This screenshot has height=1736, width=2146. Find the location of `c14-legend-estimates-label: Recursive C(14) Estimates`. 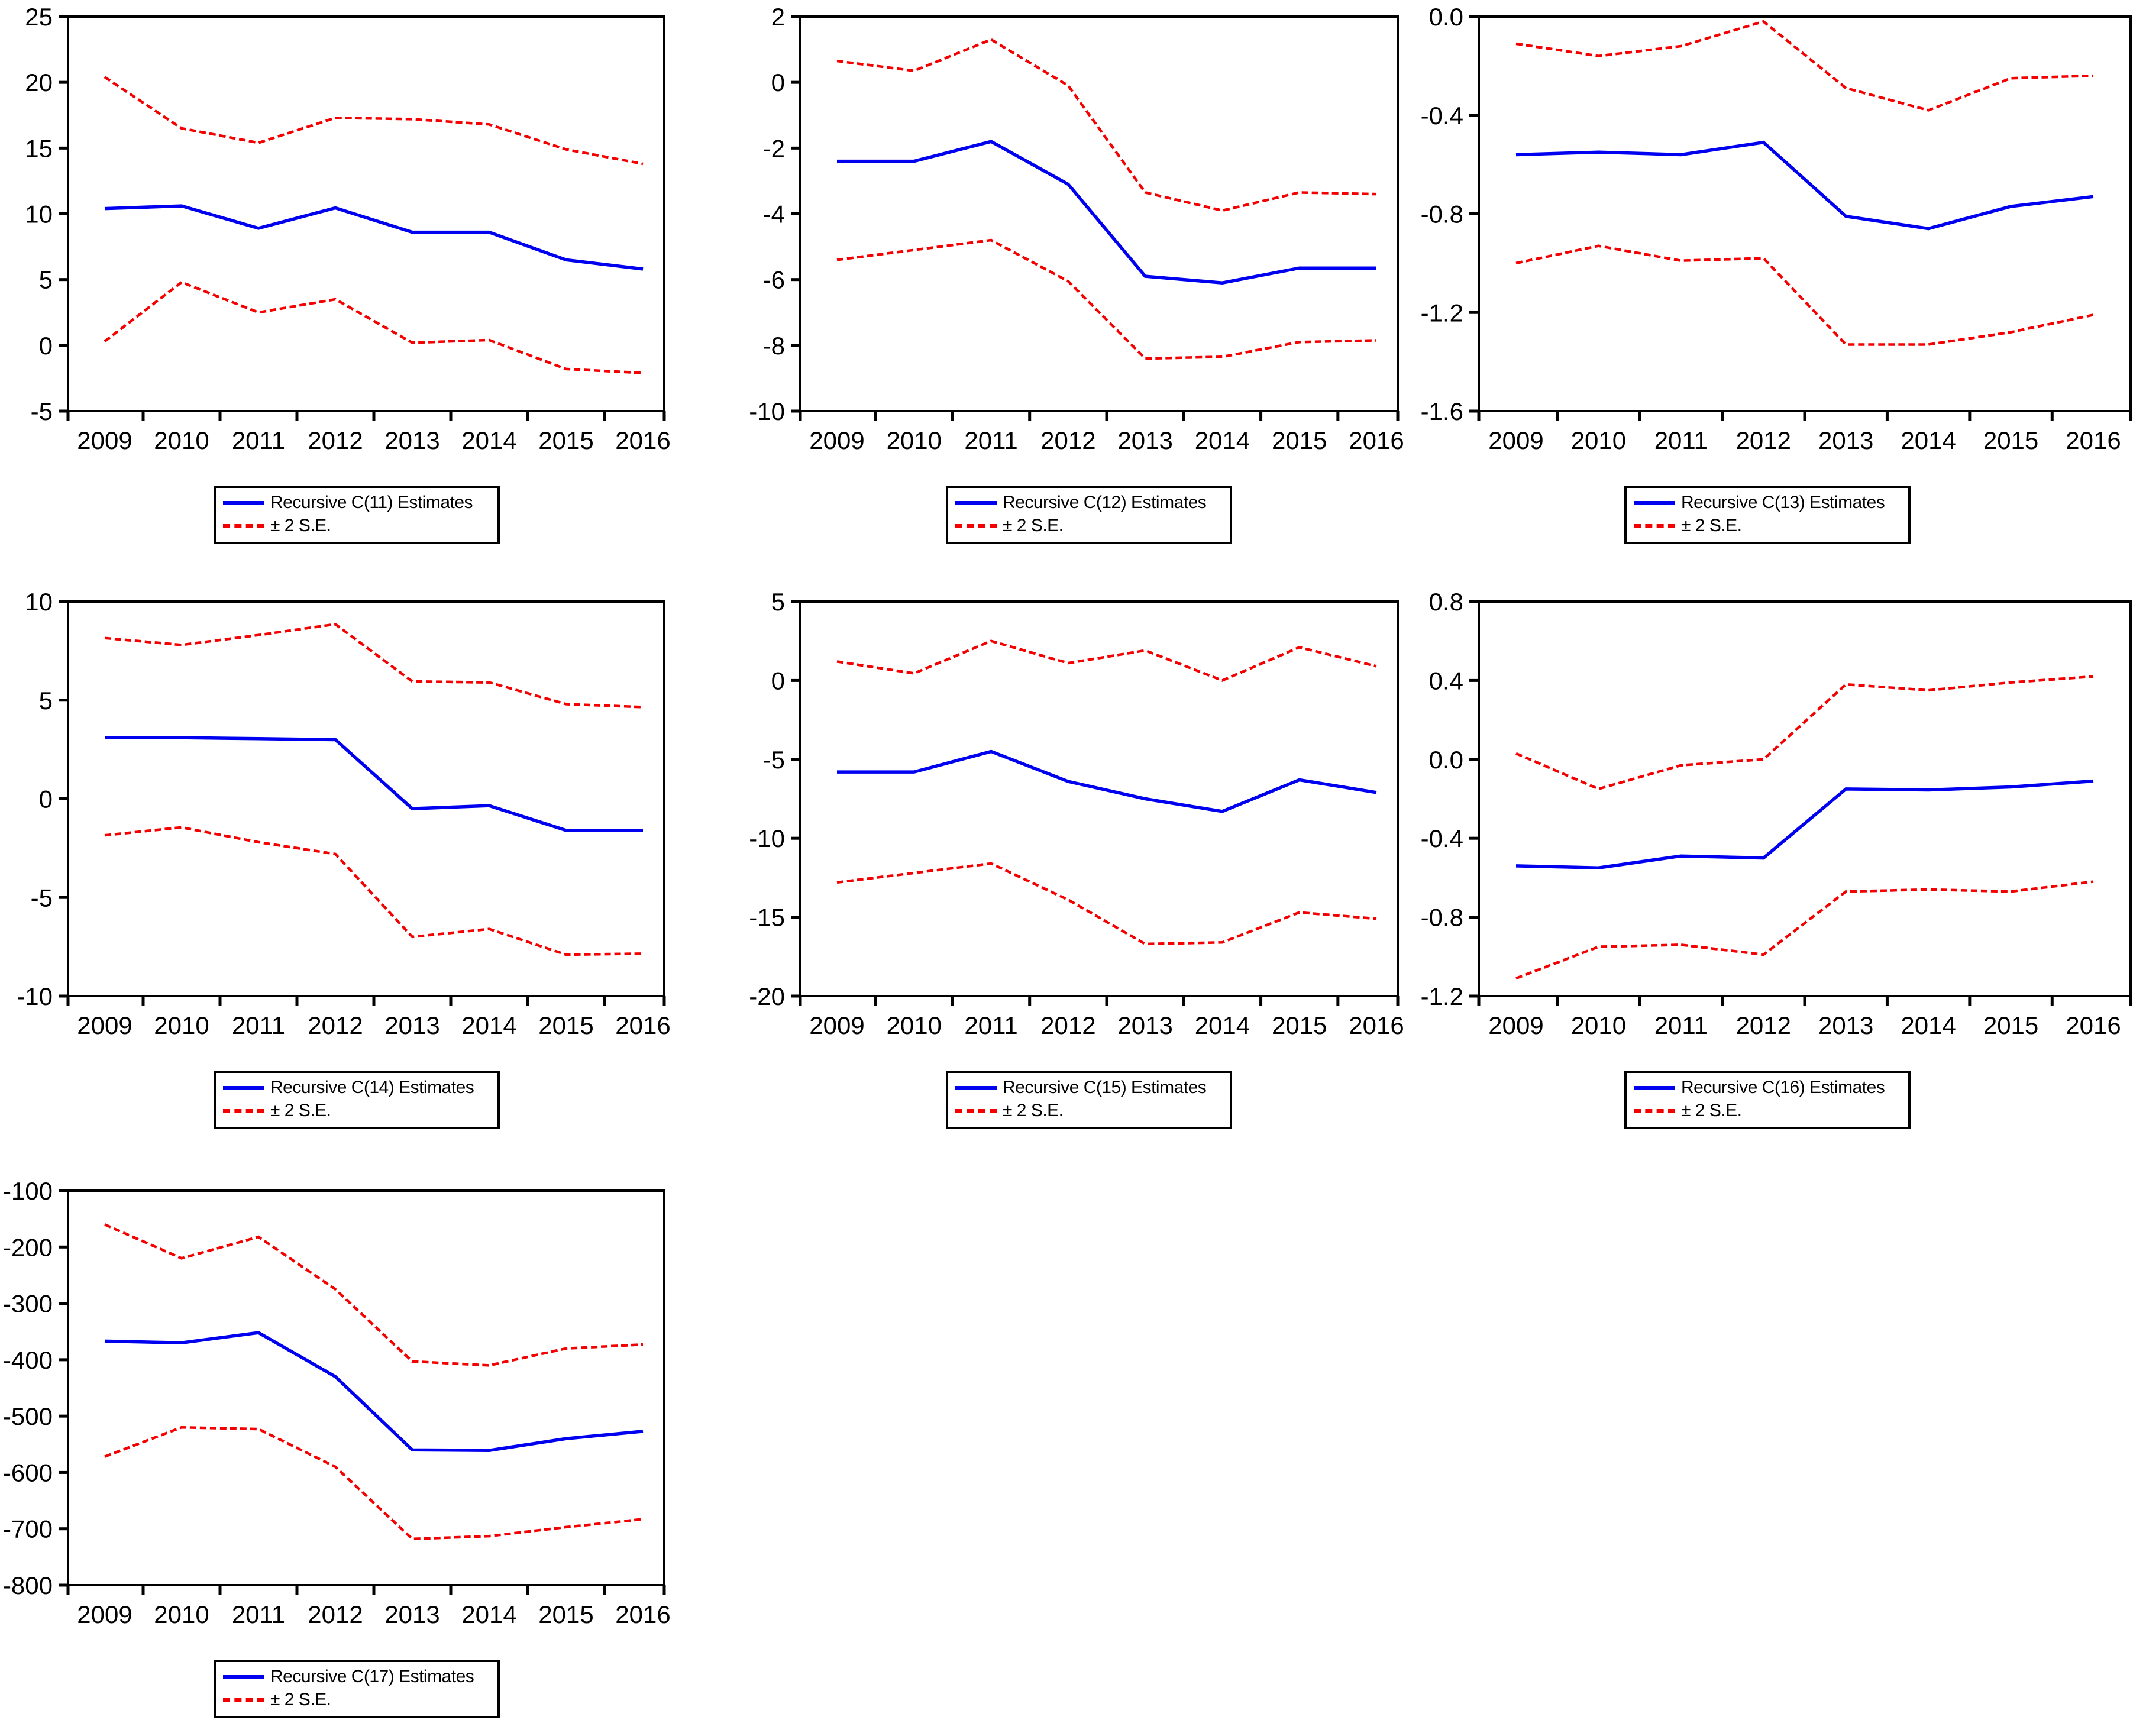

c14-legend-estimates-label: Recursive C(14) Estimates is located at coordinates (372, 1088).